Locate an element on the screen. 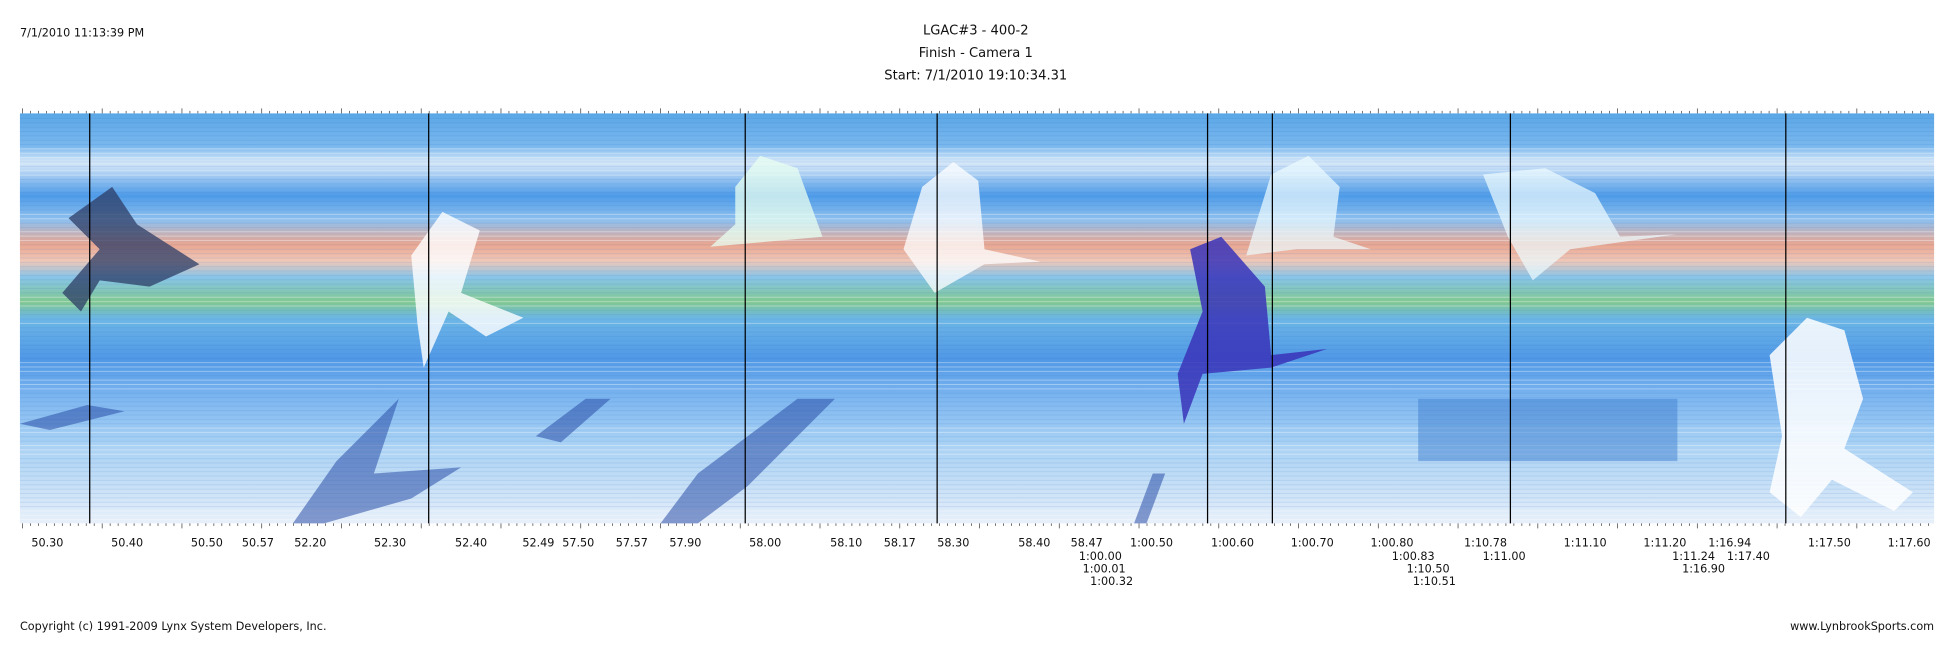 This screenshot has height=656, width=1954. time-label: 1:11.00 is located at coordinates (1504, 556).